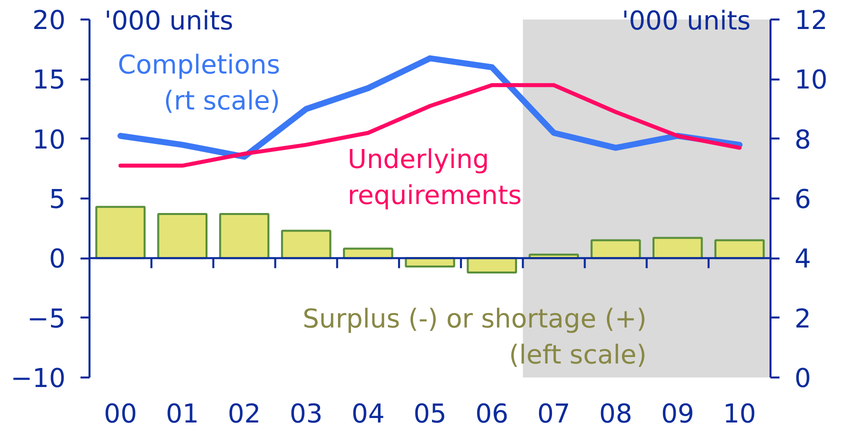 The image size is (842, 442). What do you see at coordinates (430, 415) in the screenshot?
I see `x-tick-label: 05` at bounding box center [430, 415].